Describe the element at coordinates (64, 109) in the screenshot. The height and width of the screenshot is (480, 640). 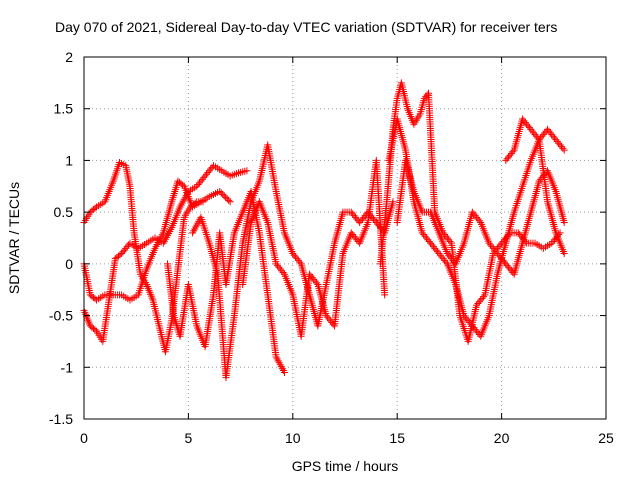
I see `y-tick-label: 1.5` at that location.